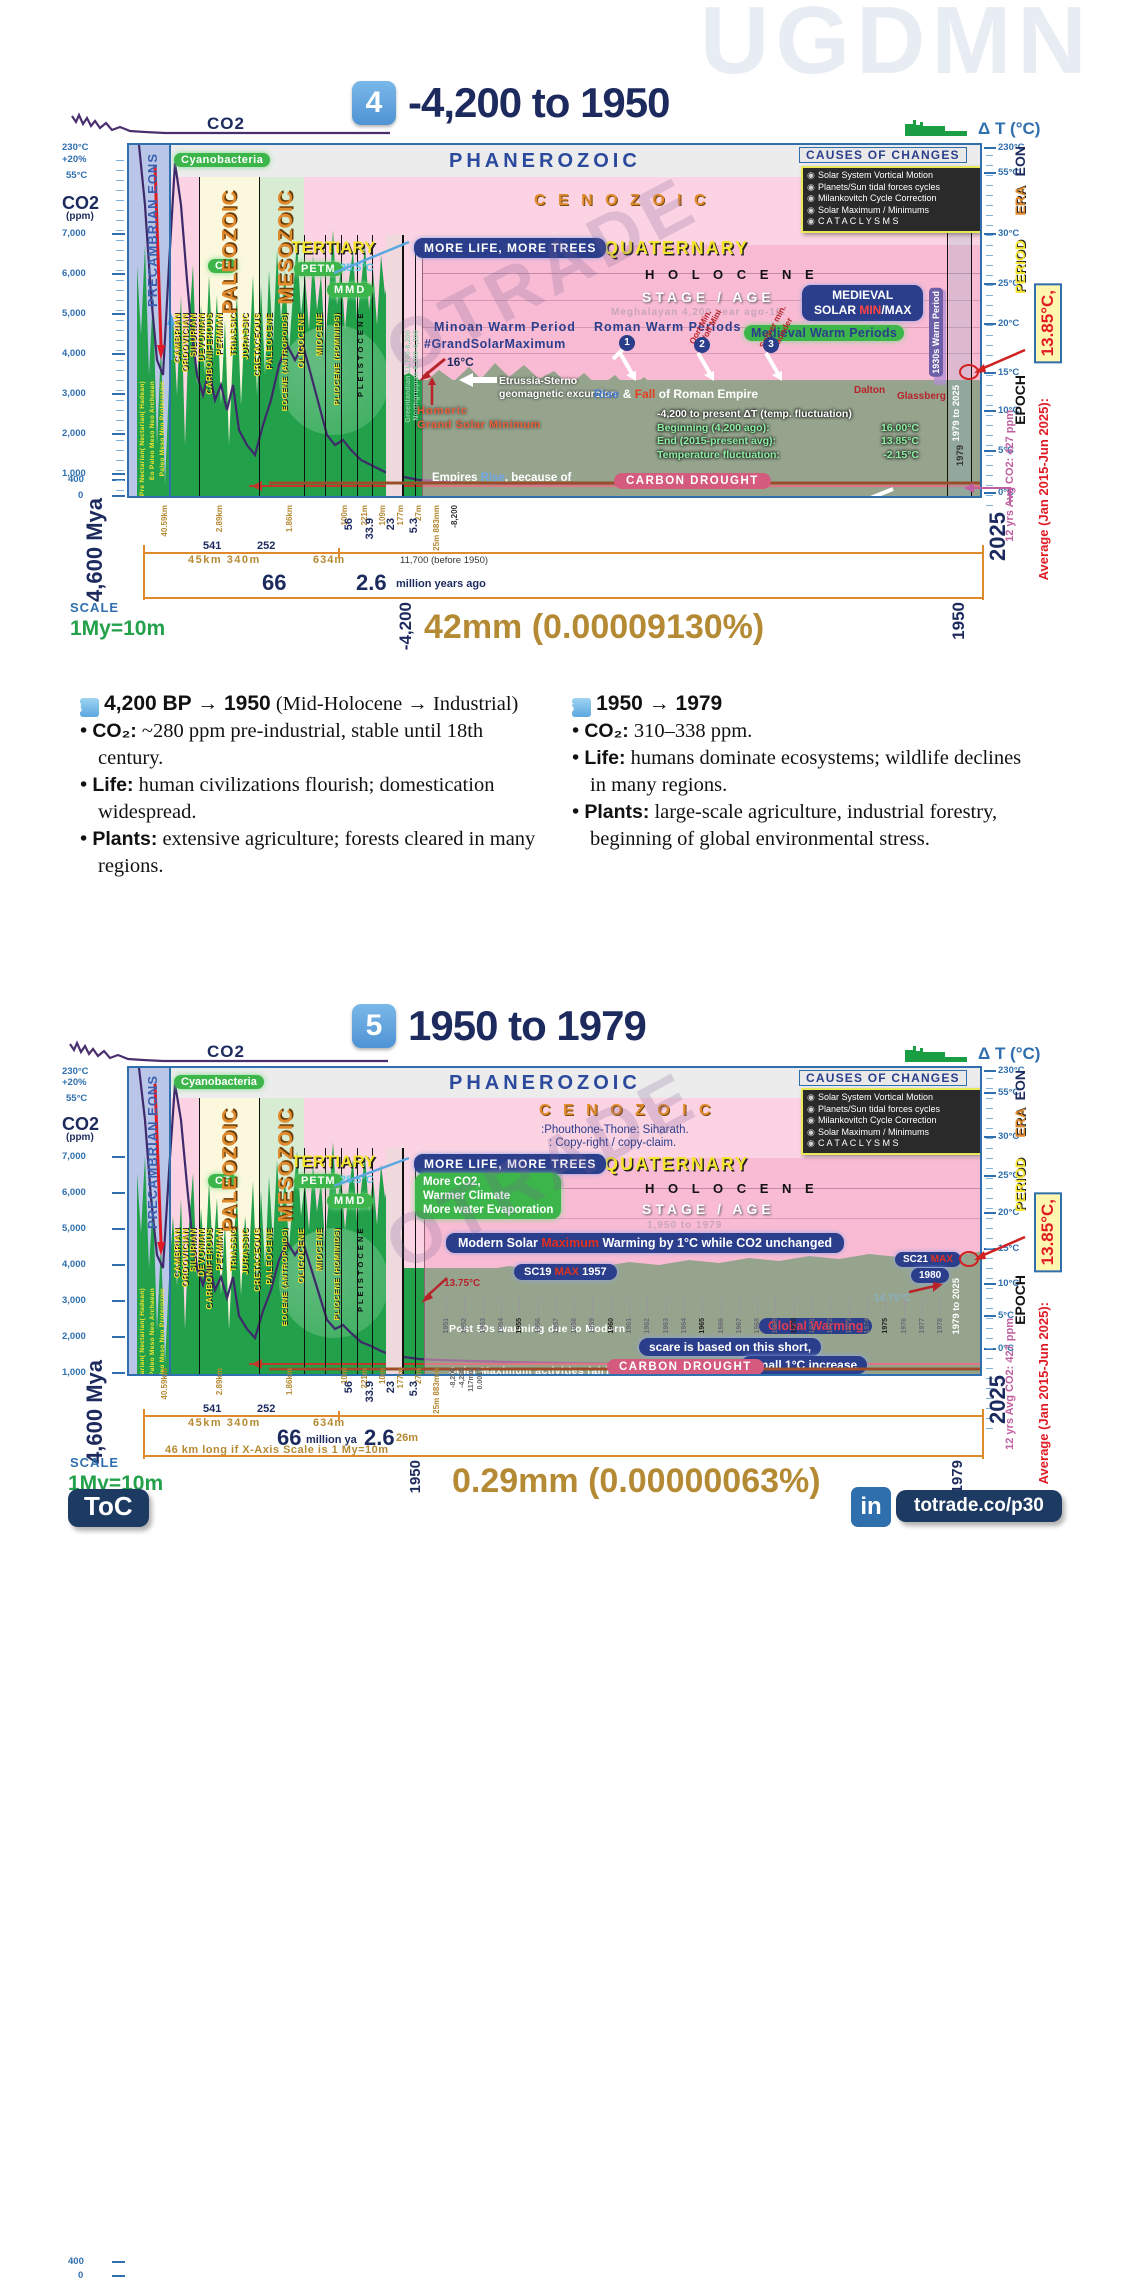  Describe the element at coordinates (219, 1249) in the screenshot. I see `geo-permian: PERMIAN` at that location.